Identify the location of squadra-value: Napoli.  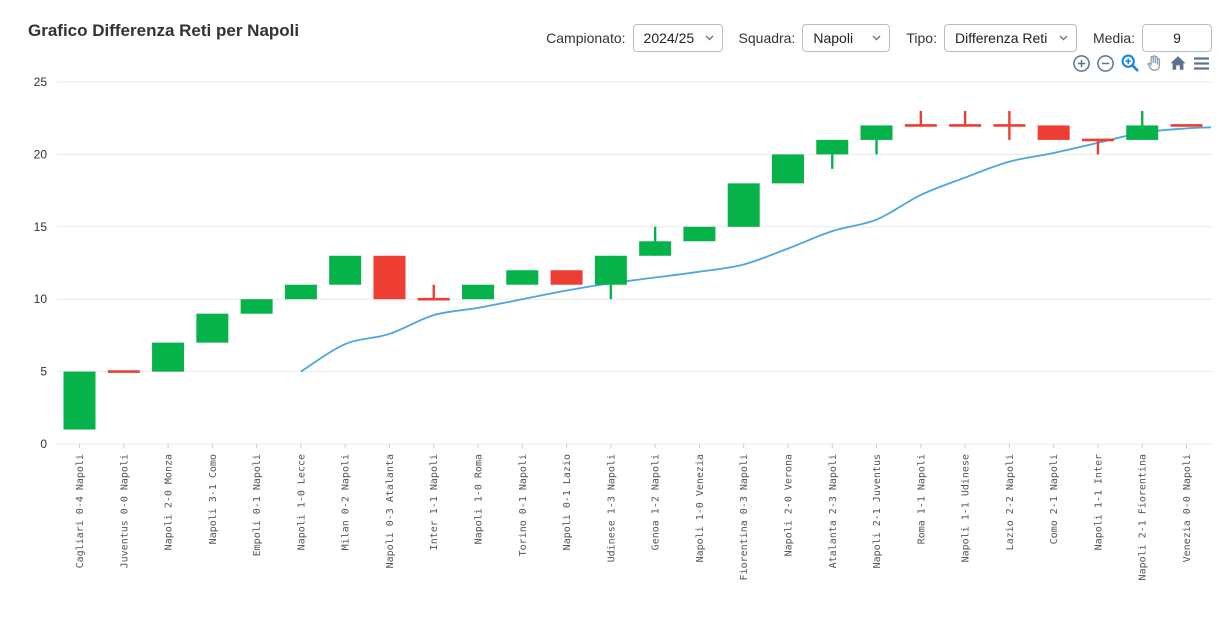
(833, 38).